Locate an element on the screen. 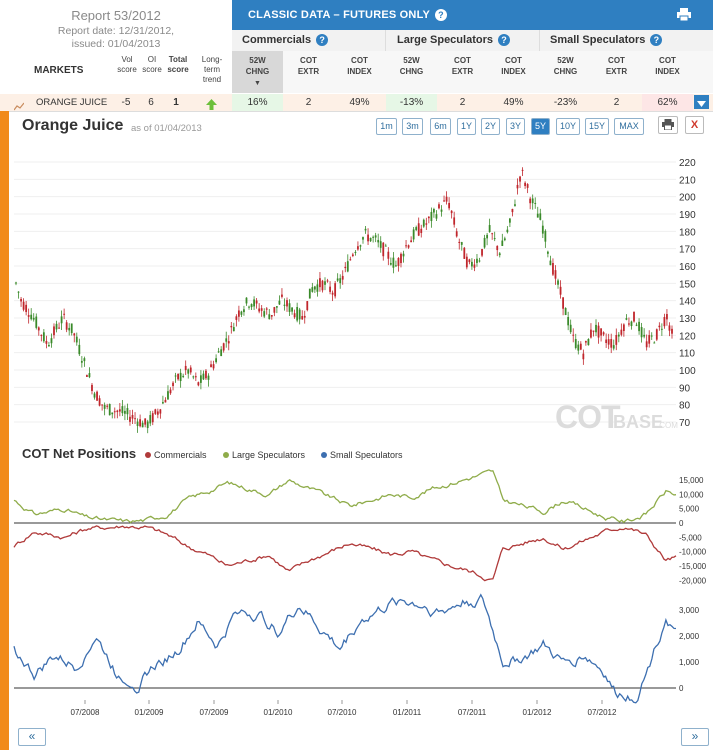 The height and width of the screenshot is (750, 717). x-tick-label: 07/2012 is located at coordinates (602, 712).